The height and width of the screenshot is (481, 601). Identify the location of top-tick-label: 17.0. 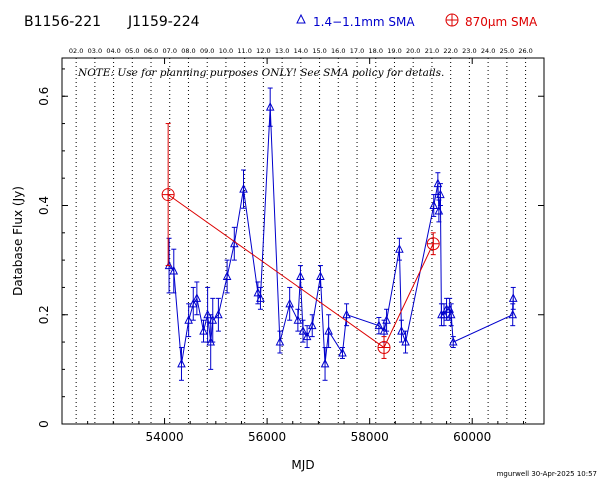
(357, 51).